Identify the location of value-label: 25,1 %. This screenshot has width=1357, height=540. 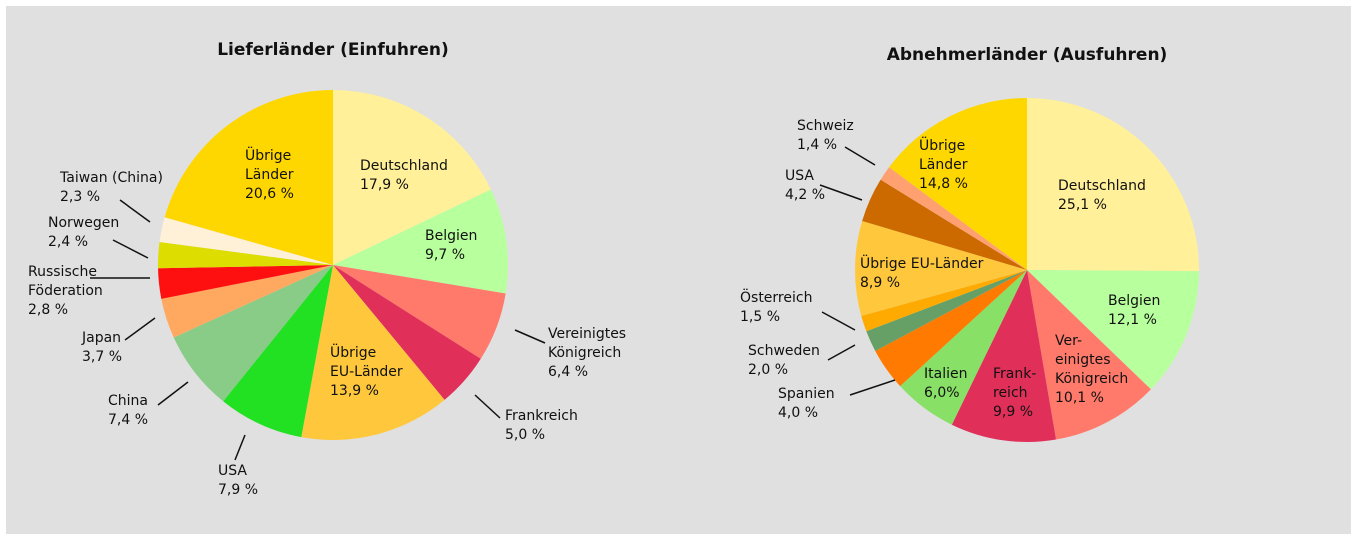
(1082, 205).